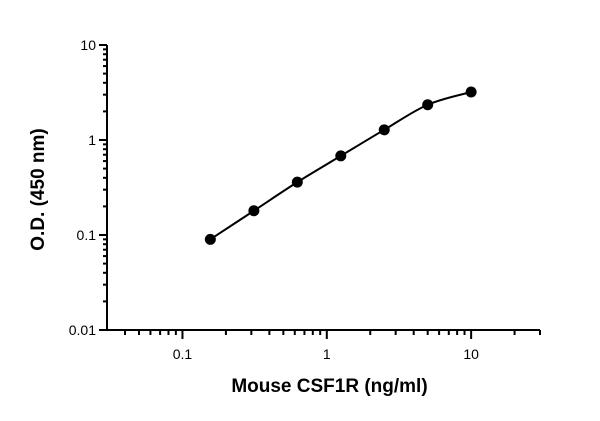 Image resolution: width=600 pixels, height=421 pixels. Describe the element at coordinates (329, 386) in the screenshot. I see `x-axis-title: Mouse CSF1R (ng/ml)` at that location.